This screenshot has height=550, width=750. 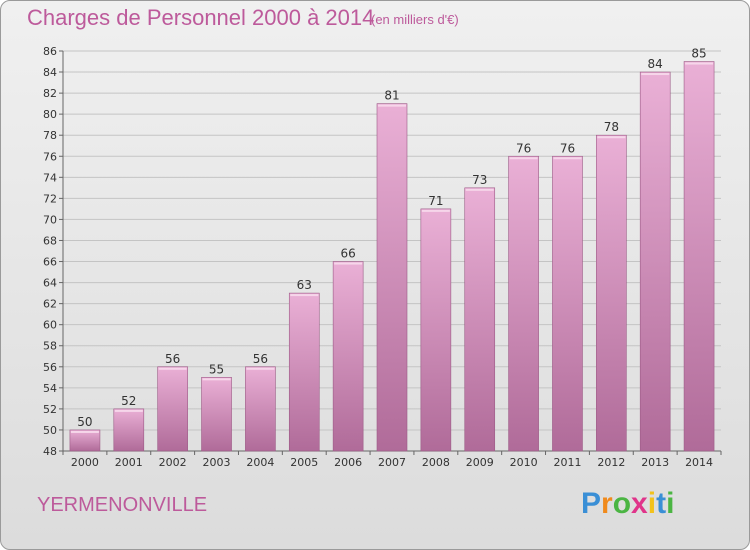 I want to click on y-tick-label: 62, so click(x=50, y=304).